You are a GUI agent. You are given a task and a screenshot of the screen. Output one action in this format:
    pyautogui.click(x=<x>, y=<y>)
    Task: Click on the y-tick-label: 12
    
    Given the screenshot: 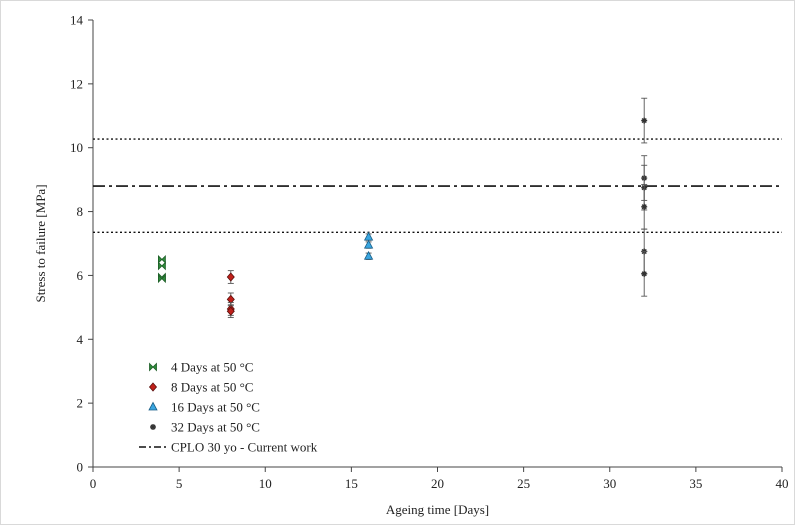 What is the action you would take?
    pyautogui.click(x=76, y=83)
    